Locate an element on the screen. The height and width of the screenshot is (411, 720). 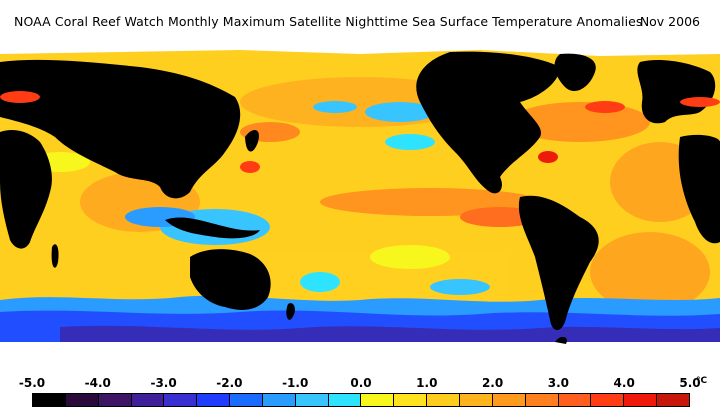
colorbar is located at coordinates (361, 400).